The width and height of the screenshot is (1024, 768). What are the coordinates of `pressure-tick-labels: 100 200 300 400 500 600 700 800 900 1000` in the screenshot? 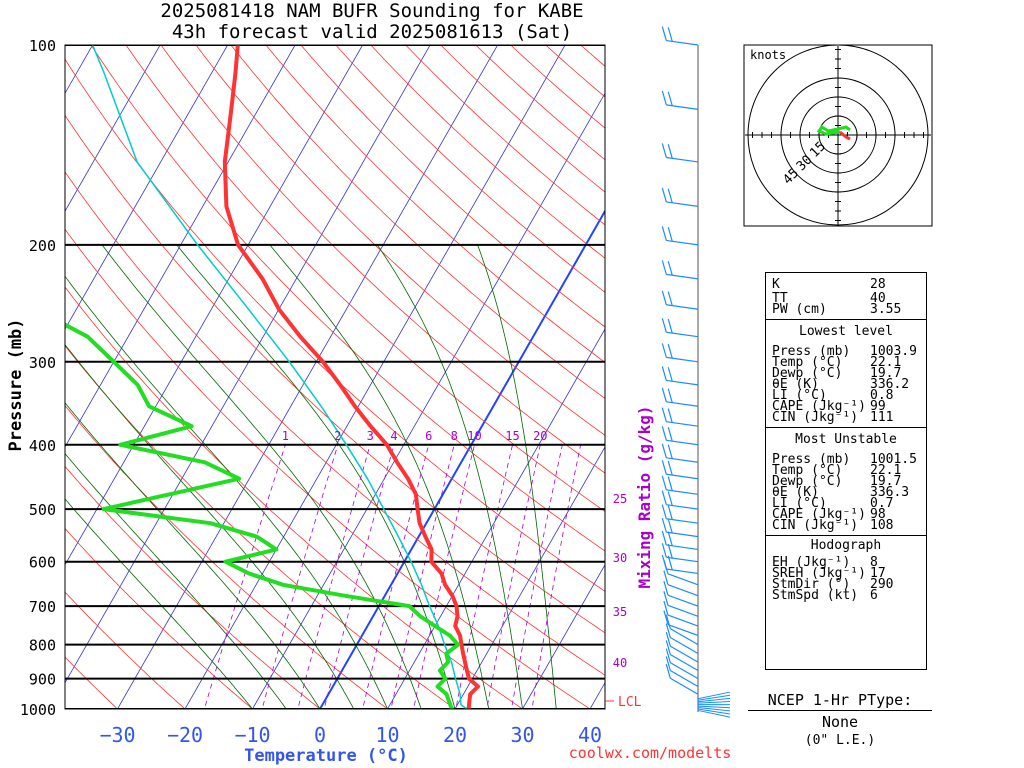 It's located at (38, 378).